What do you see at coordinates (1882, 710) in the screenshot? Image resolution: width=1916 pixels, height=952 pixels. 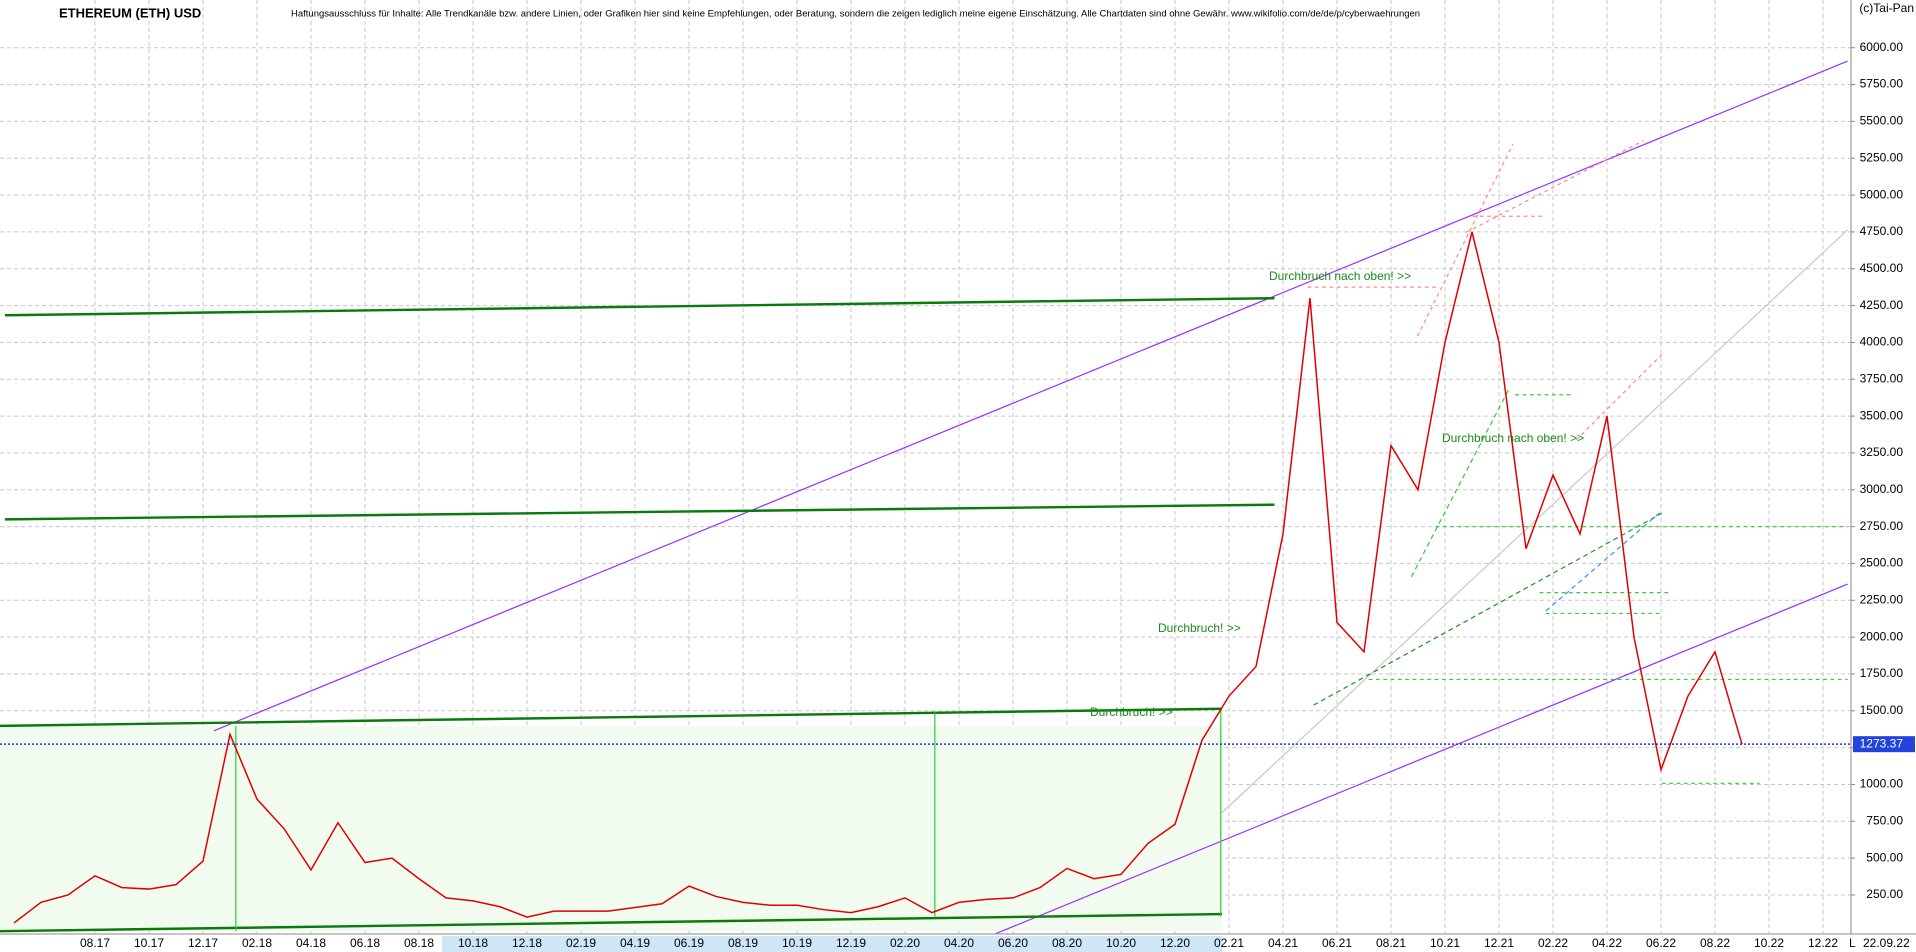 I see `y-tick-label: 1500.00` at bounding box center [1882, 710].